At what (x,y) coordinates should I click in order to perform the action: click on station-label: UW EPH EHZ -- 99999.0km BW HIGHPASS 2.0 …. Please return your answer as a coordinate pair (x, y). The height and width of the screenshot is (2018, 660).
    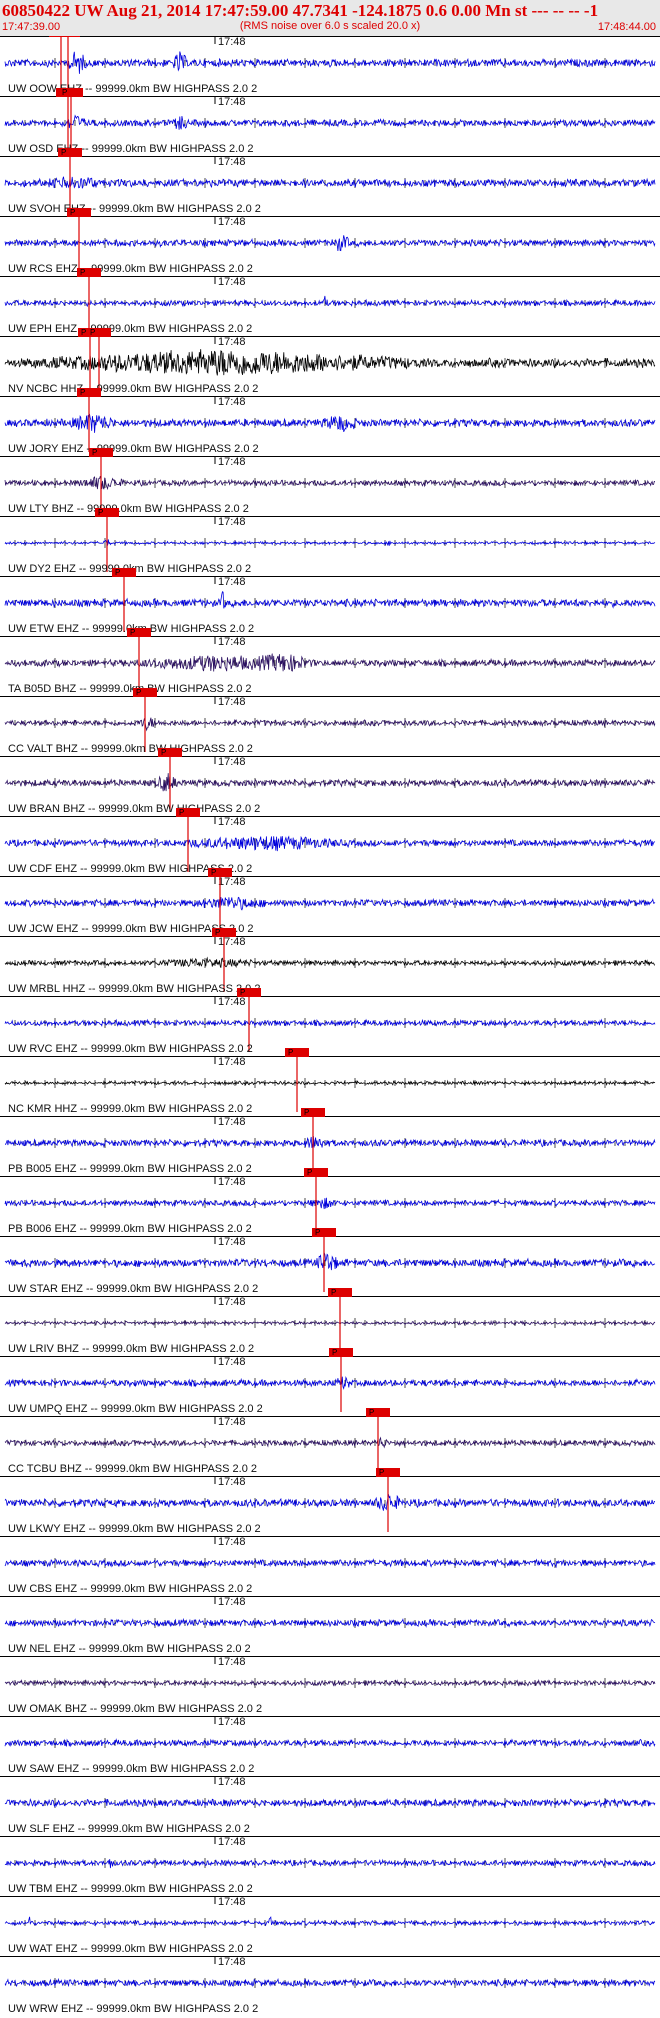
    Looking at the image, I should click on (130, 329).